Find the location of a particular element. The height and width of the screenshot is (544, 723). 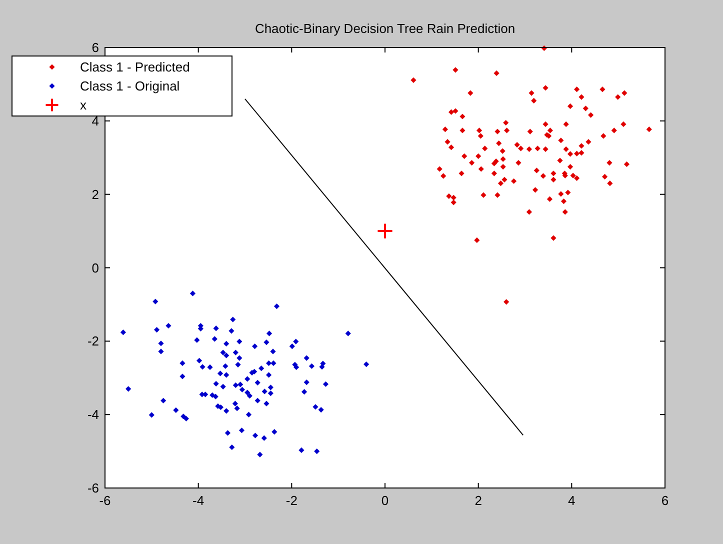

y-tick-label: 6 is located at coordinates (95, 48).